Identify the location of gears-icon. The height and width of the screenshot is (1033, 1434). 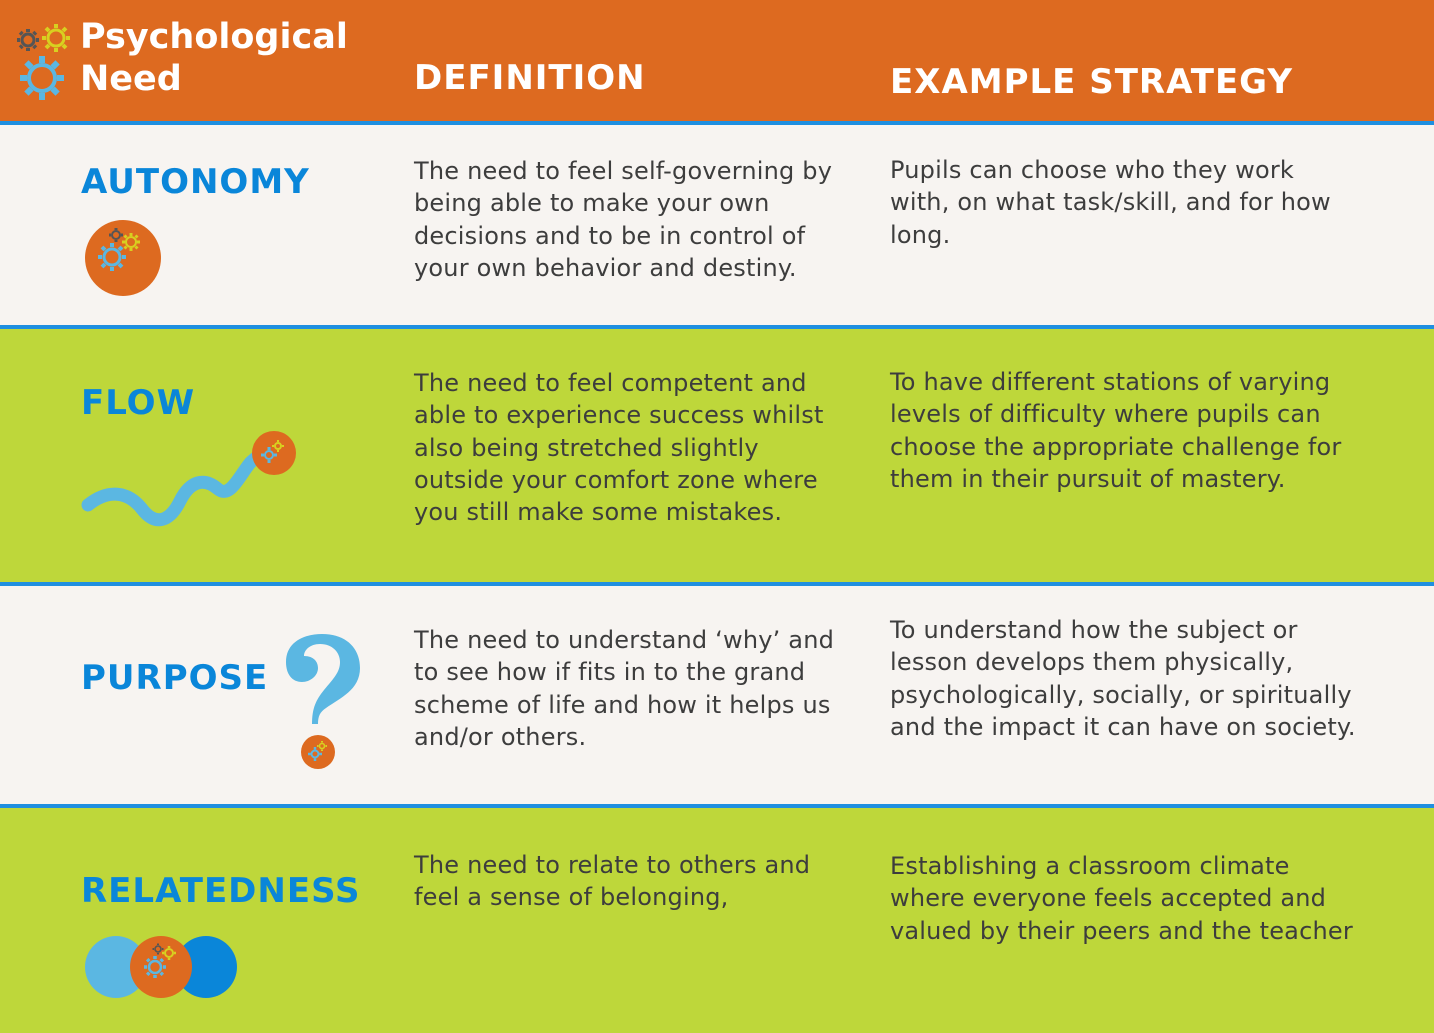
(43, 62).